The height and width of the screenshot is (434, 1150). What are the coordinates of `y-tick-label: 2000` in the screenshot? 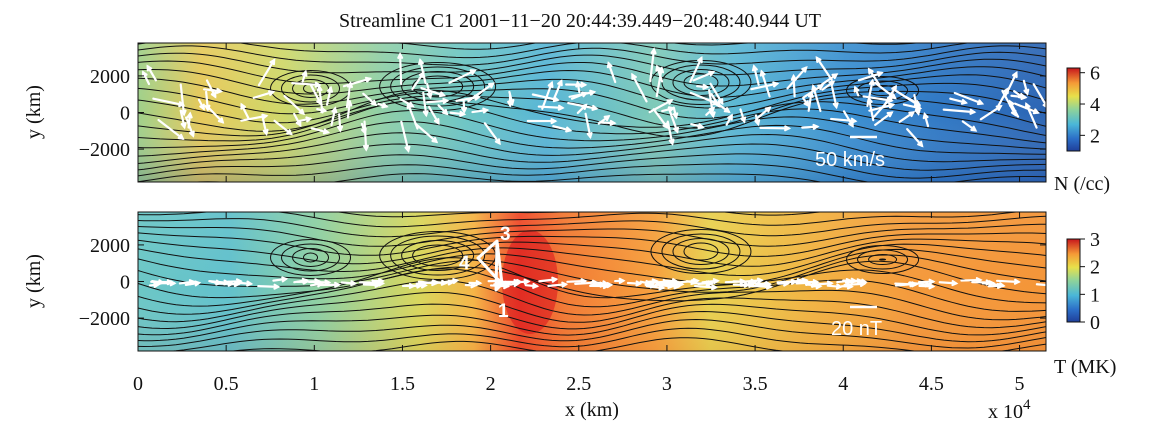 It's located at (110, 246).